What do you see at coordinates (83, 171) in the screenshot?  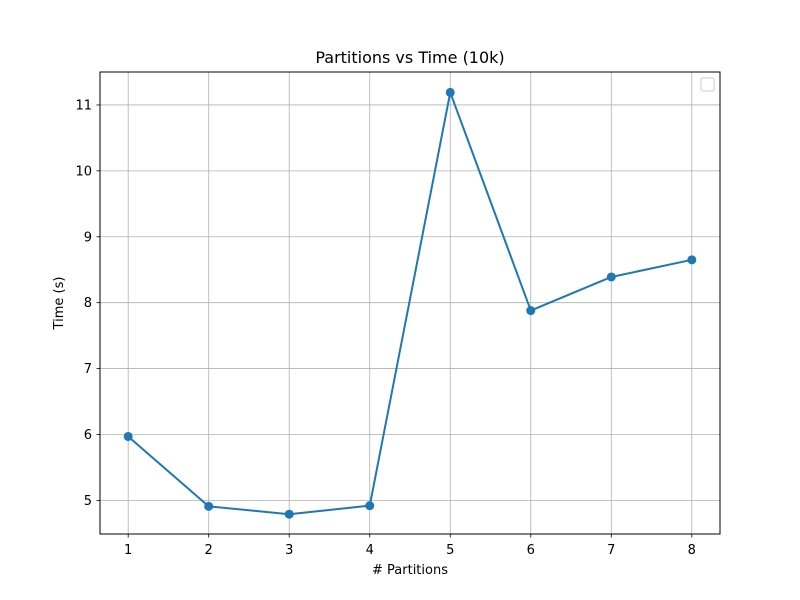 I see `y-tick-label: 10` at bounding box center [83, 171].